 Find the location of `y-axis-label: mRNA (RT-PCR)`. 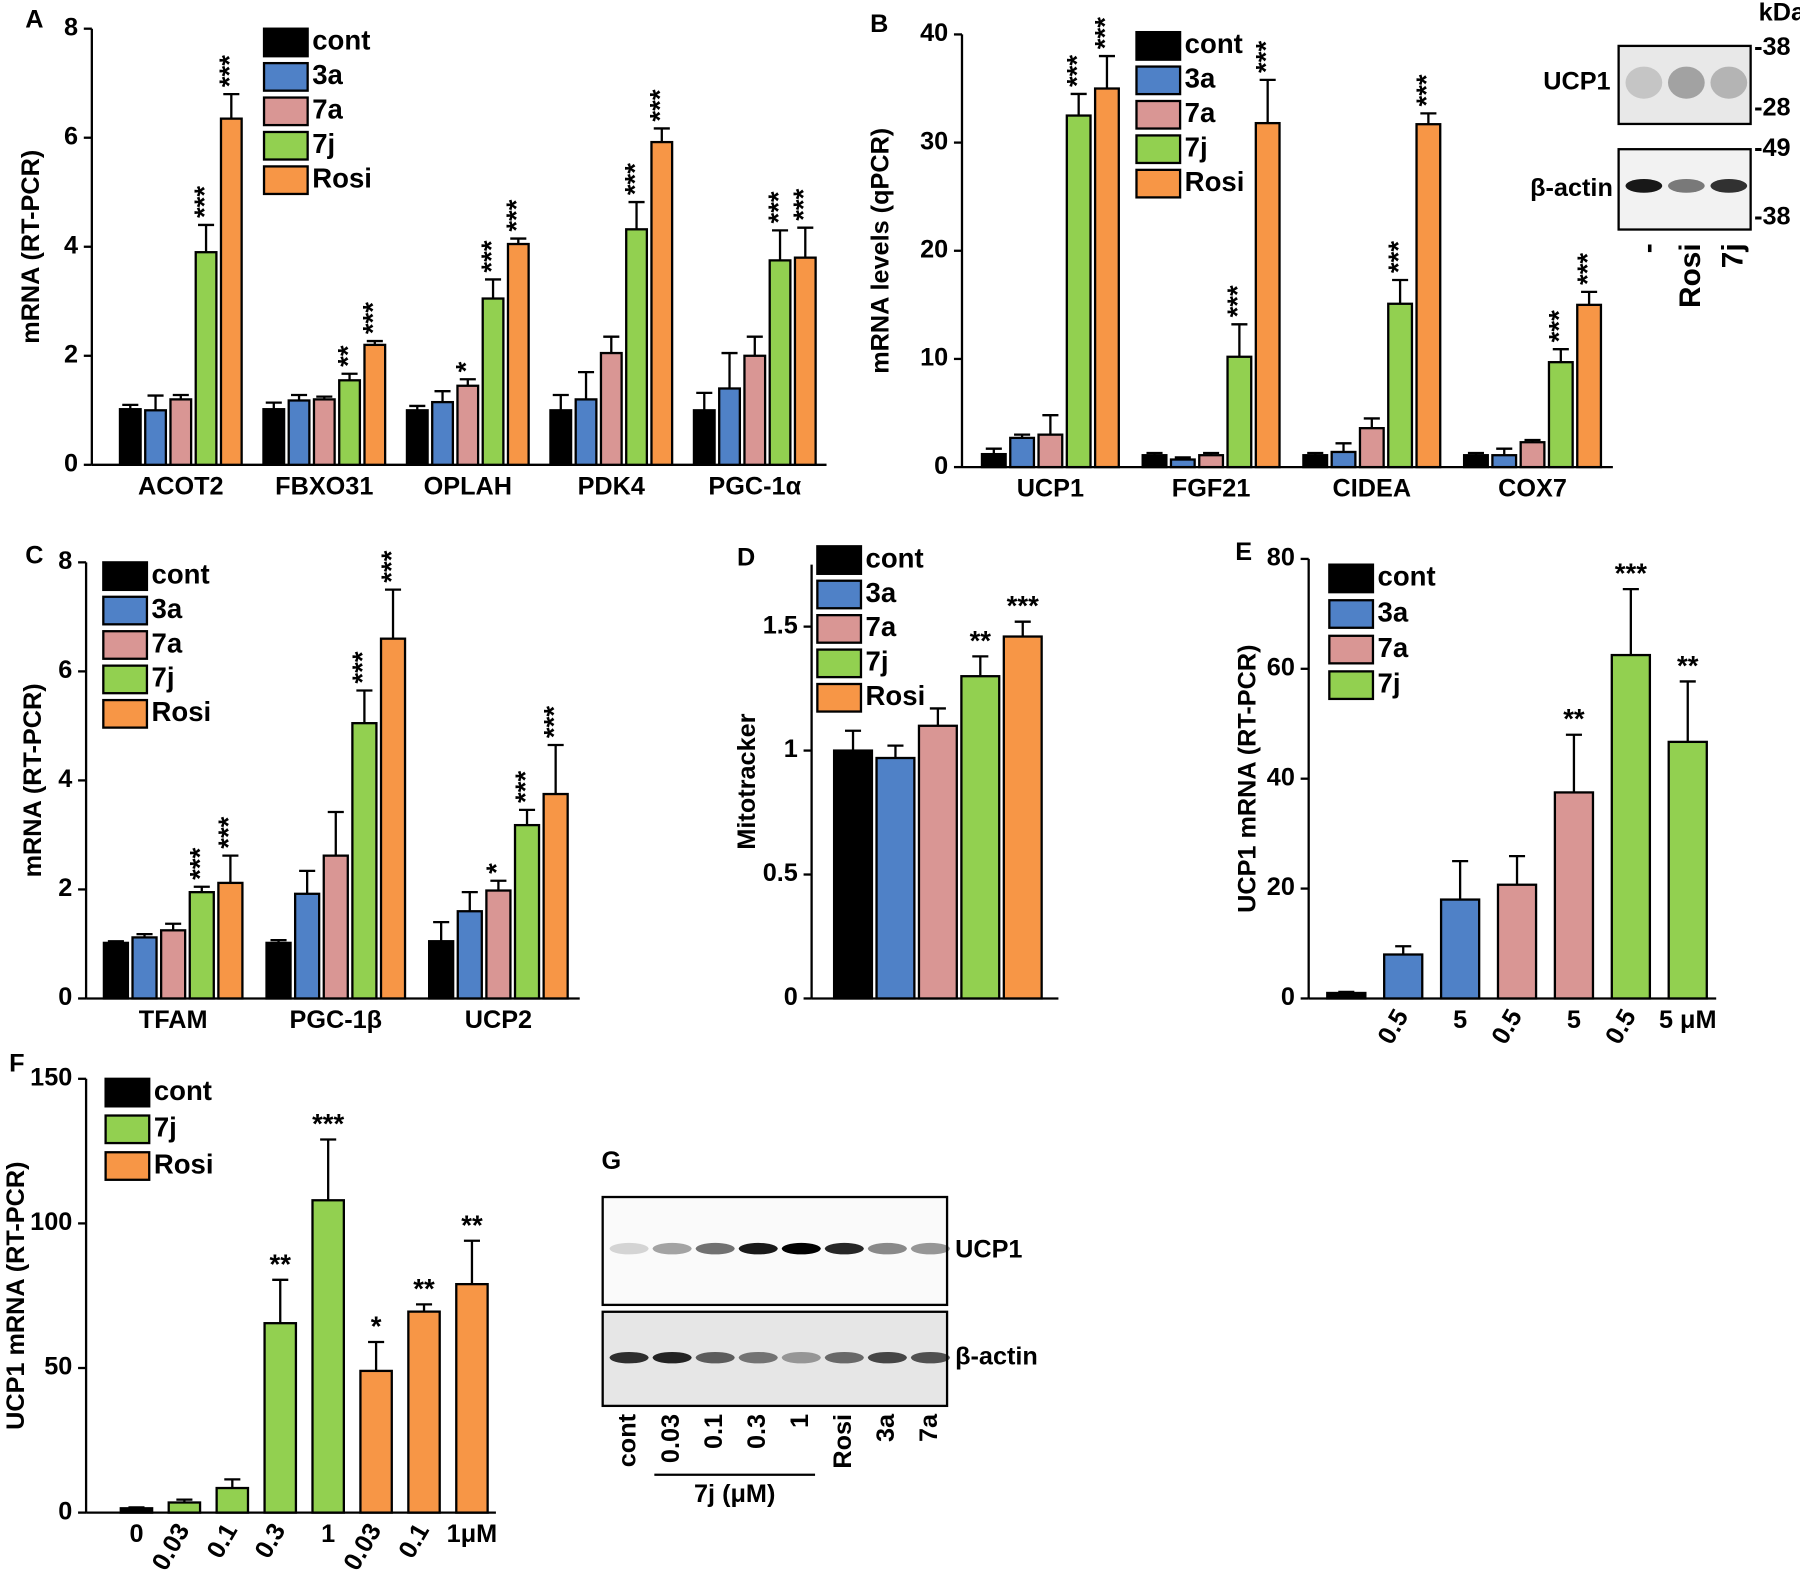

y-axis-label: mRNA (RT-PCR) is located at coordinates (33, 780).